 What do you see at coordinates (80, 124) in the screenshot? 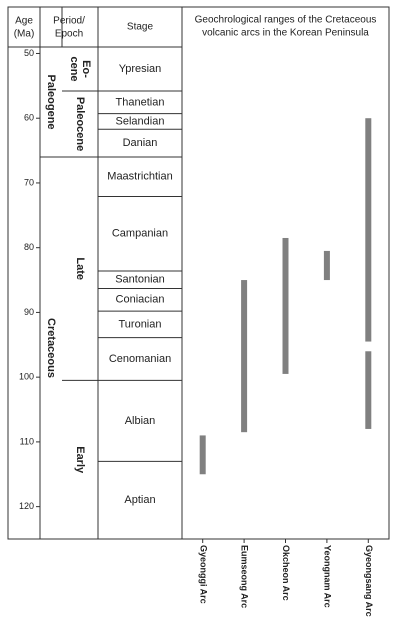
I see `epoch-label: Paleocene` at bounding box center [80, 124].